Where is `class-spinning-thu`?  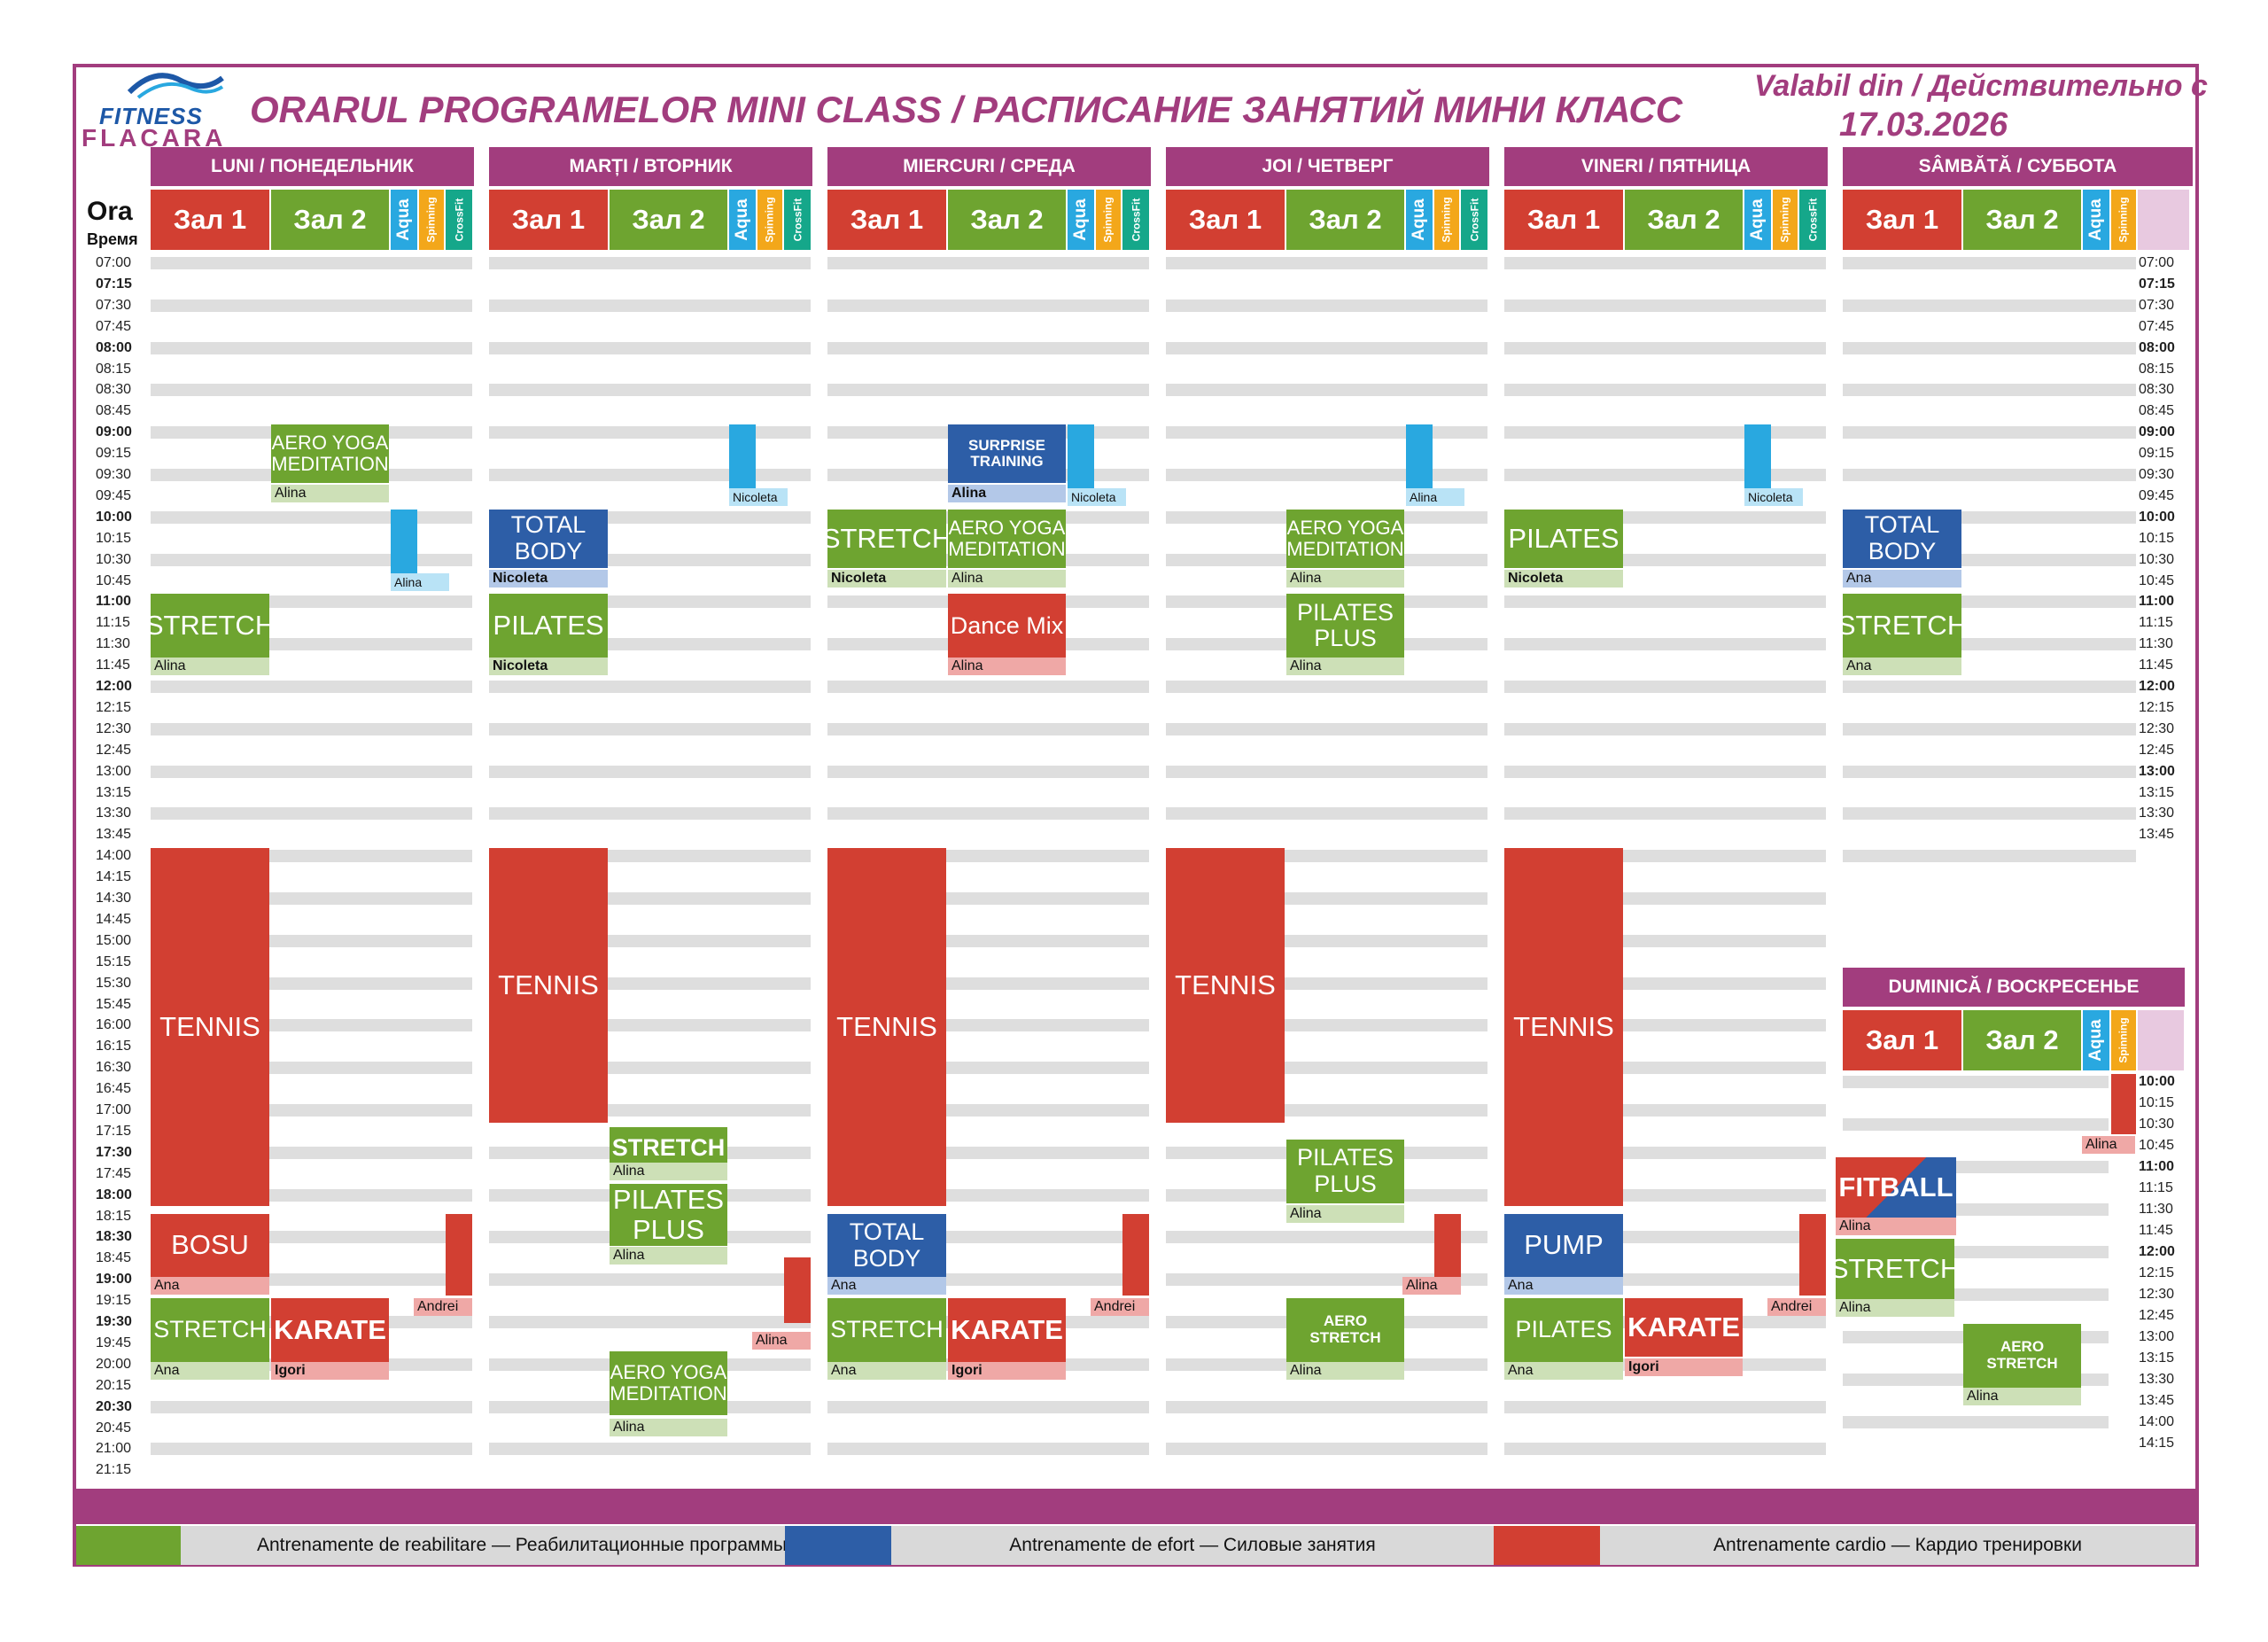 class-spinning-thu is located at coordinates (1447, 1245).